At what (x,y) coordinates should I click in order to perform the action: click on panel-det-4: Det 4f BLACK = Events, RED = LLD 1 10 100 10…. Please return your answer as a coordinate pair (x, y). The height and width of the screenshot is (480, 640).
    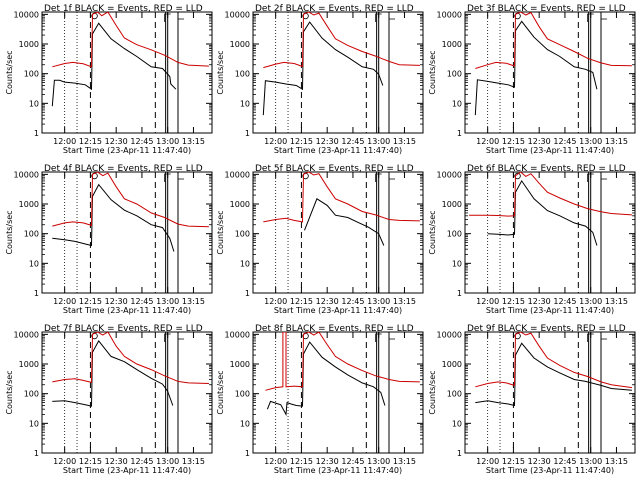
    Looking at the image, I should click on (109, 239).